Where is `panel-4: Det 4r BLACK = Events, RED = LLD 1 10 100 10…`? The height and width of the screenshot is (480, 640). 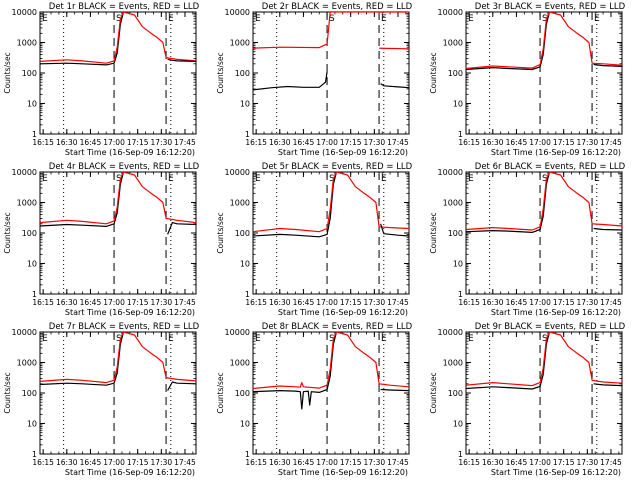 panel-4: Det 4r BLACK = Events, RED = LLD 1 10 100 10… is located at coordinates (101, 239).